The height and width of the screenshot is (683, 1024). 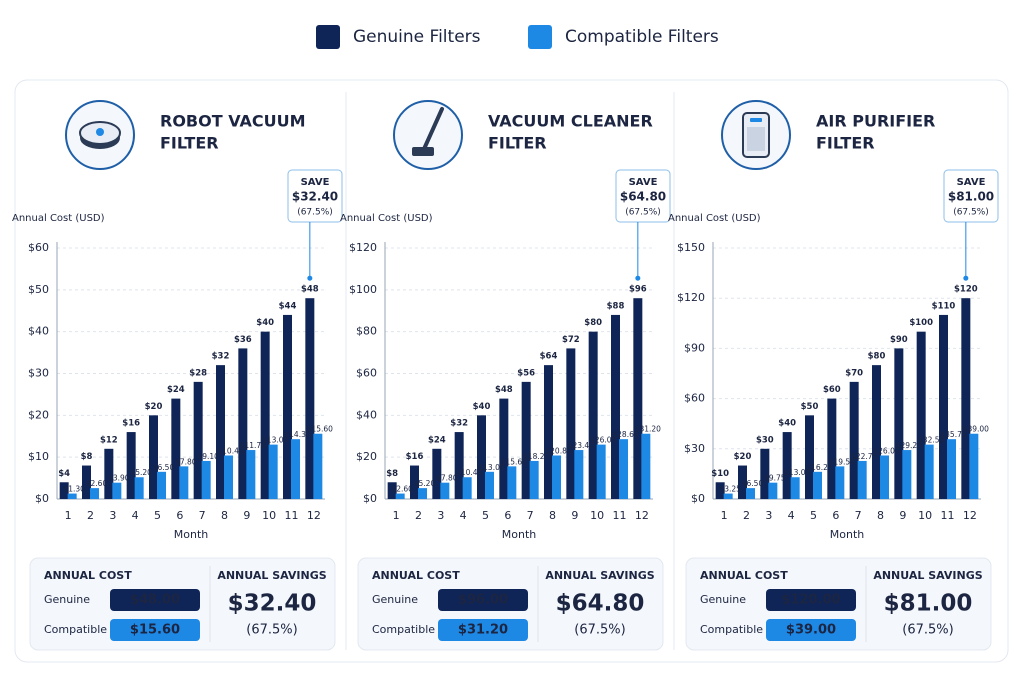 I want to click on savings-value: $32.40, so click(x=272, y=604).